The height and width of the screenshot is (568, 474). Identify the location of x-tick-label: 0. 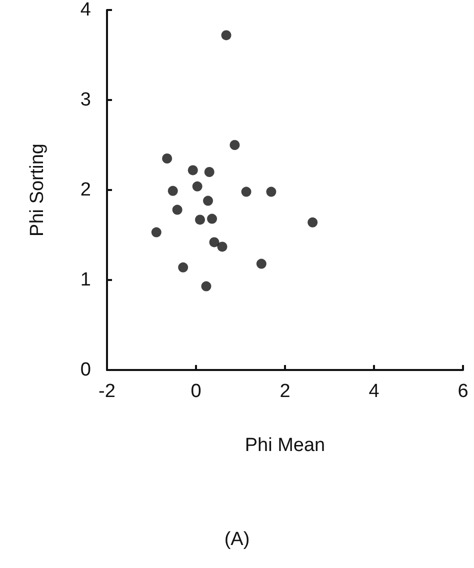
(196, 391).